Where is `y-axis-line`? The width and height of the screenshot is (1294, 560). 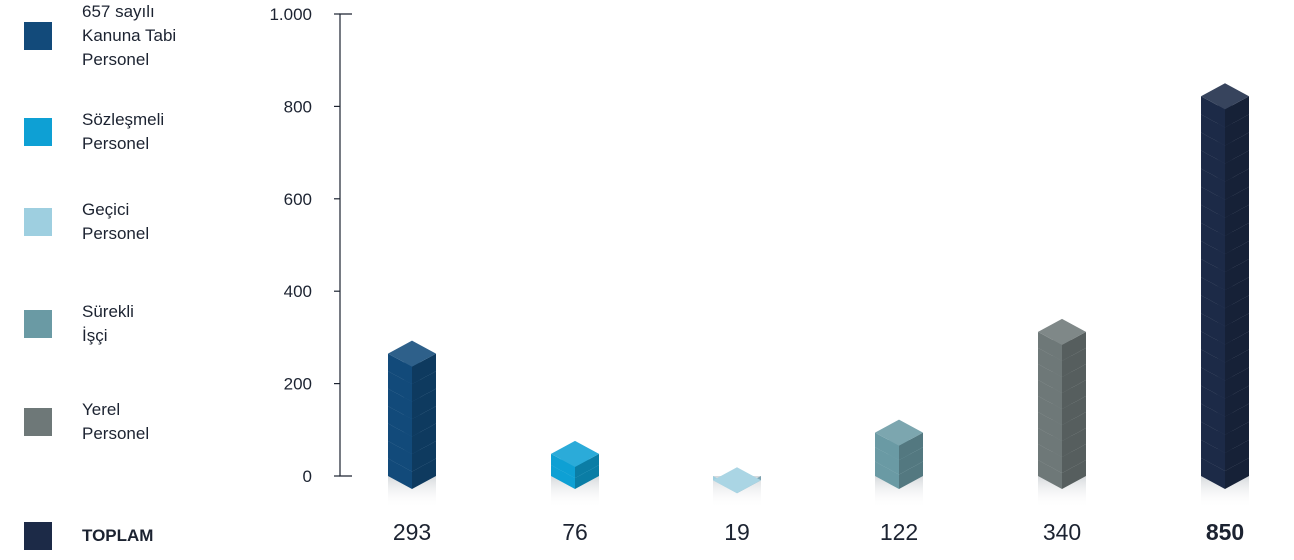
y-axis-line is located at coordinates (345, 245).